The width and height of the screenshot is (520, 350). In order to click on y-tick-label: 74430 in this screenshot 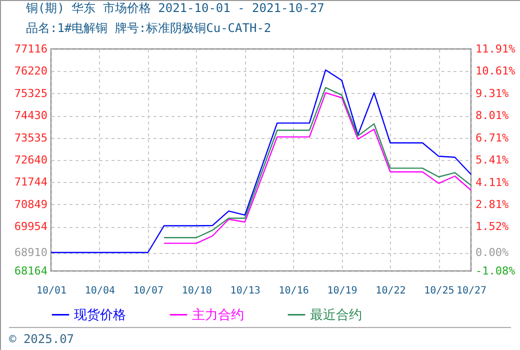, I will do `click(31, 115)`.